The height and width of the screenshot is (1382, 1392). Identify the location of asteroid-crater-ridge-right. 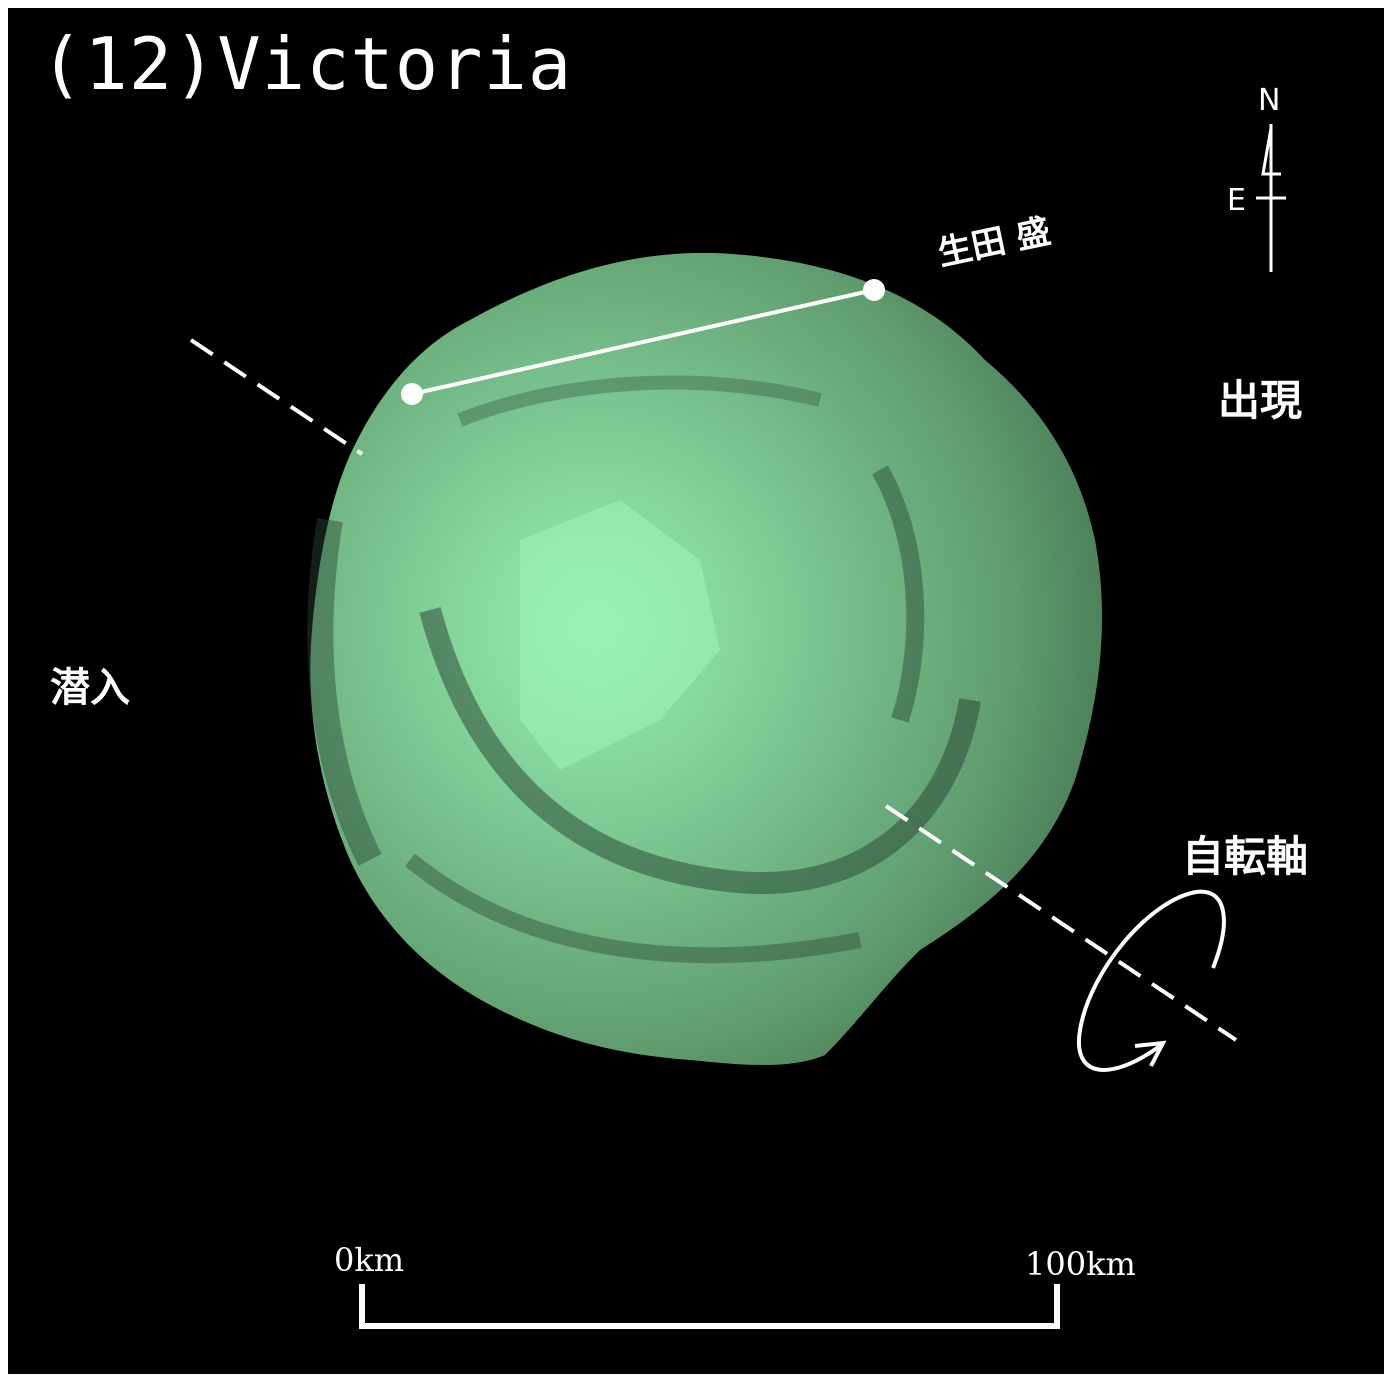
(898, 594).